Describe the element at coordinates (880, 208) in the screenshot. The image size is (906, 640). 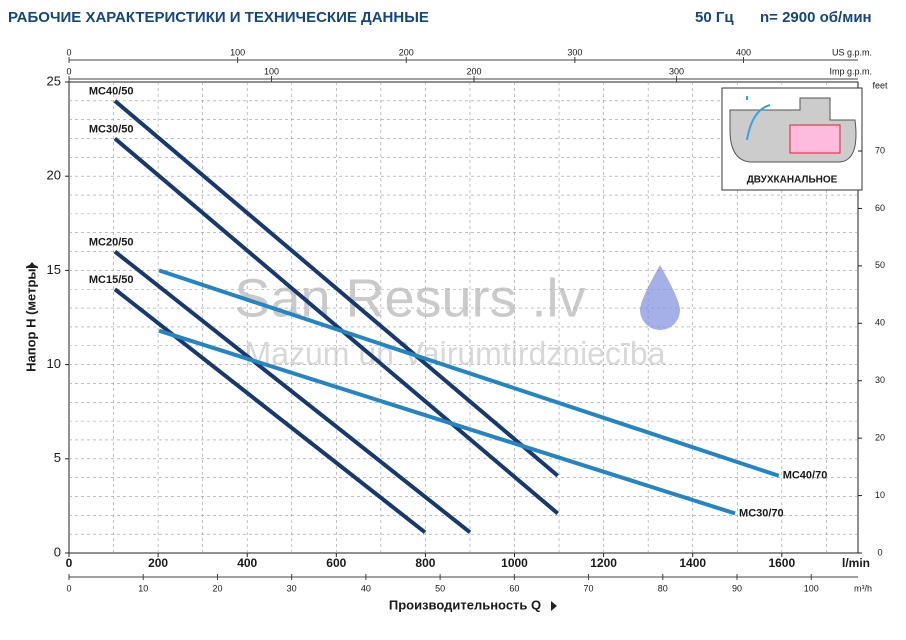
I see `y2-tick-label: 60` at that location.